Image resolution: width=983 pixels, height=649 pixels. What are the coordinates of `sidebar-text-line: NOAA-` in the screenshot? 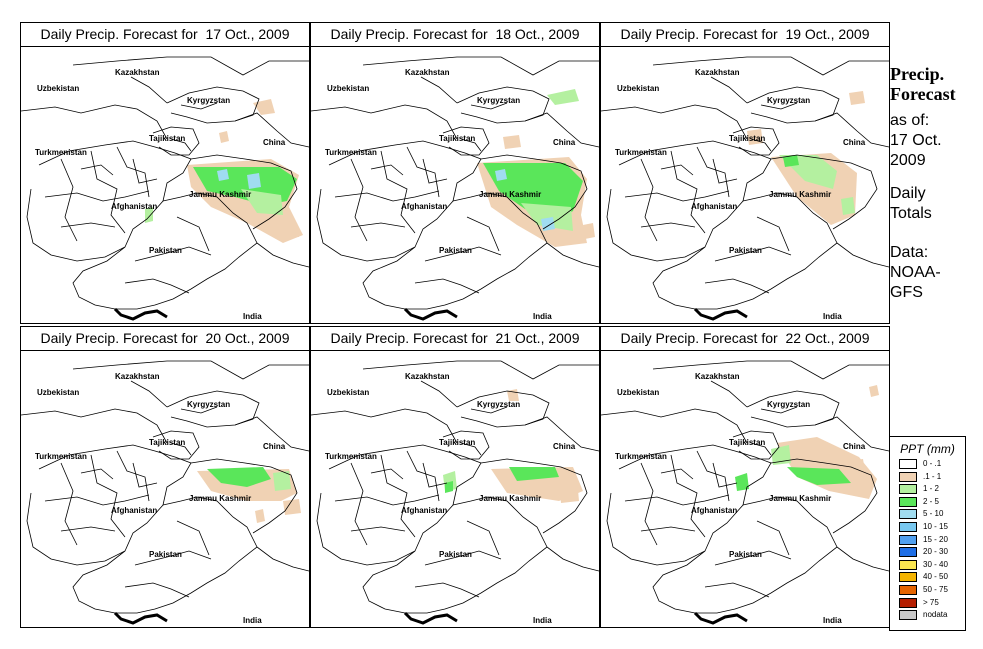 It's located at (915, 272).